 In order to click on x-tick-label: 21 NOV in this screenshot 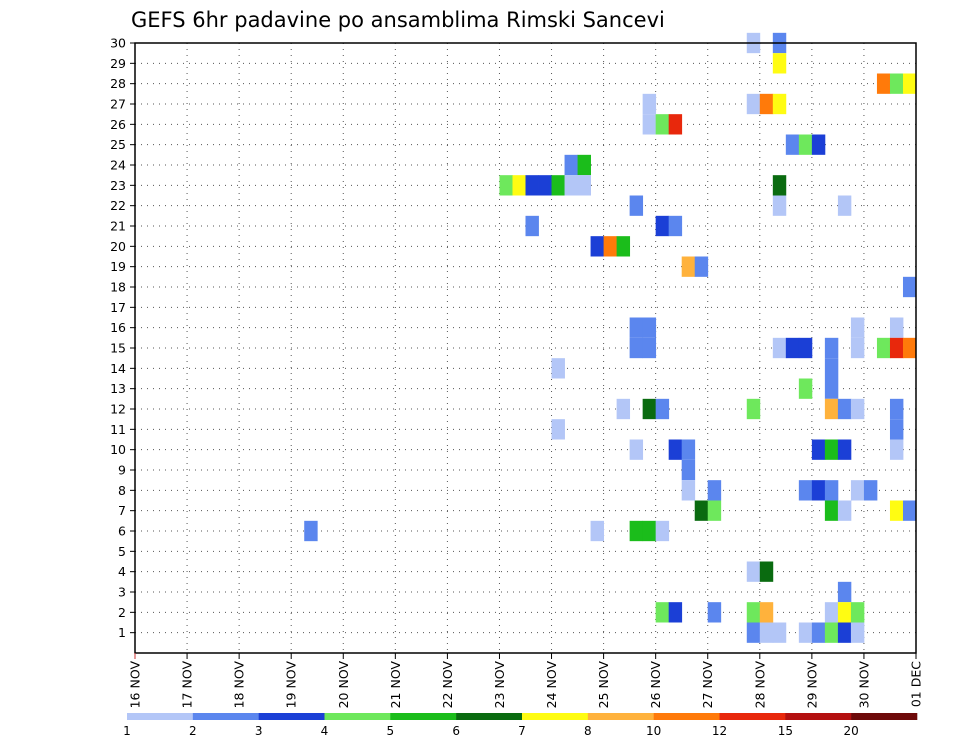, I will do `click(395, 685)`.